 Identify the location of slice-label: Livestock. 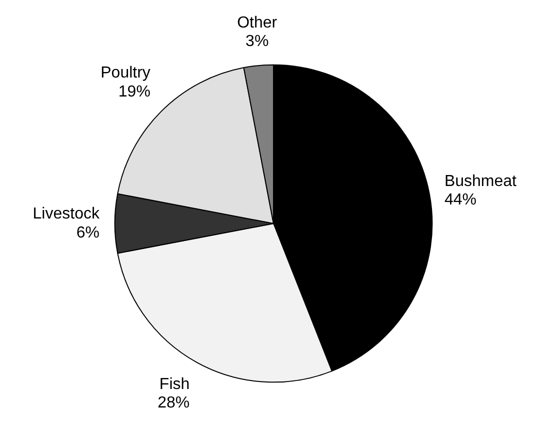
(66, 214).